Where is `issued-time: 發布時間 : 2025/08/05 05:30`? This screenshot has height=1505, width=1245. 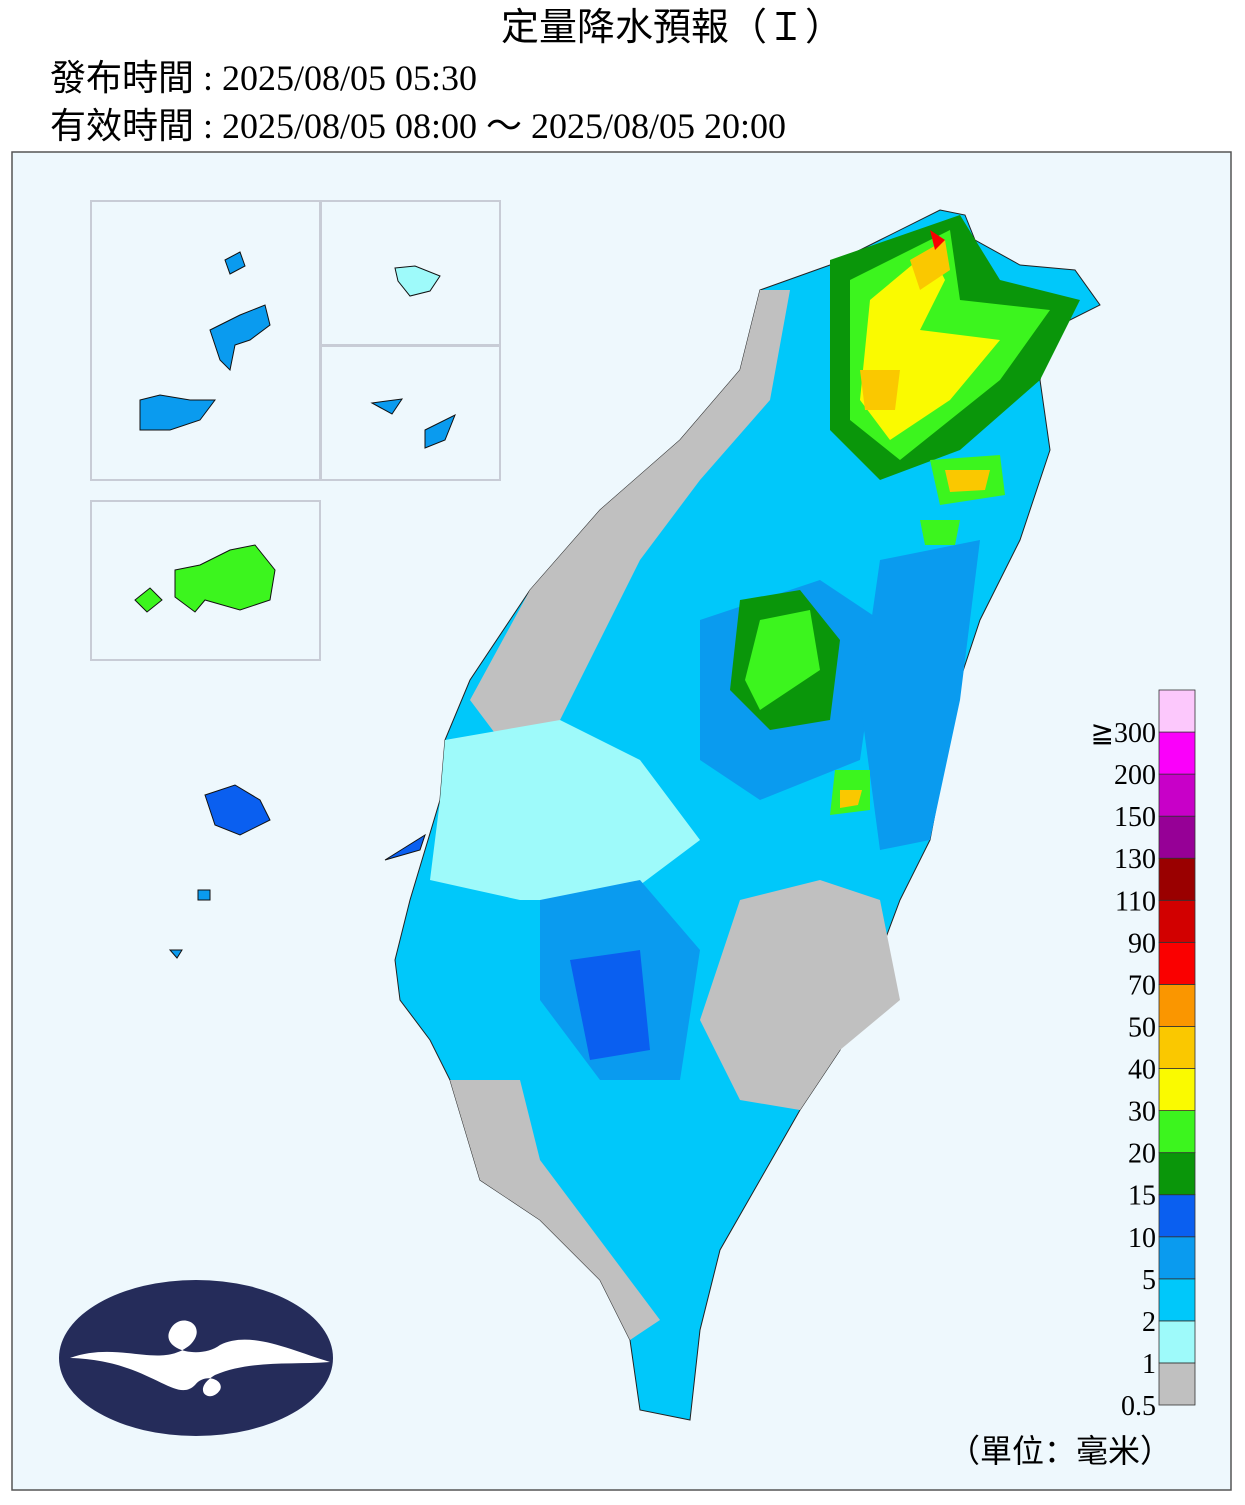
issued-time: 發布時間 : 2025/08/05 05:30 is located at coordinates (263, 78).